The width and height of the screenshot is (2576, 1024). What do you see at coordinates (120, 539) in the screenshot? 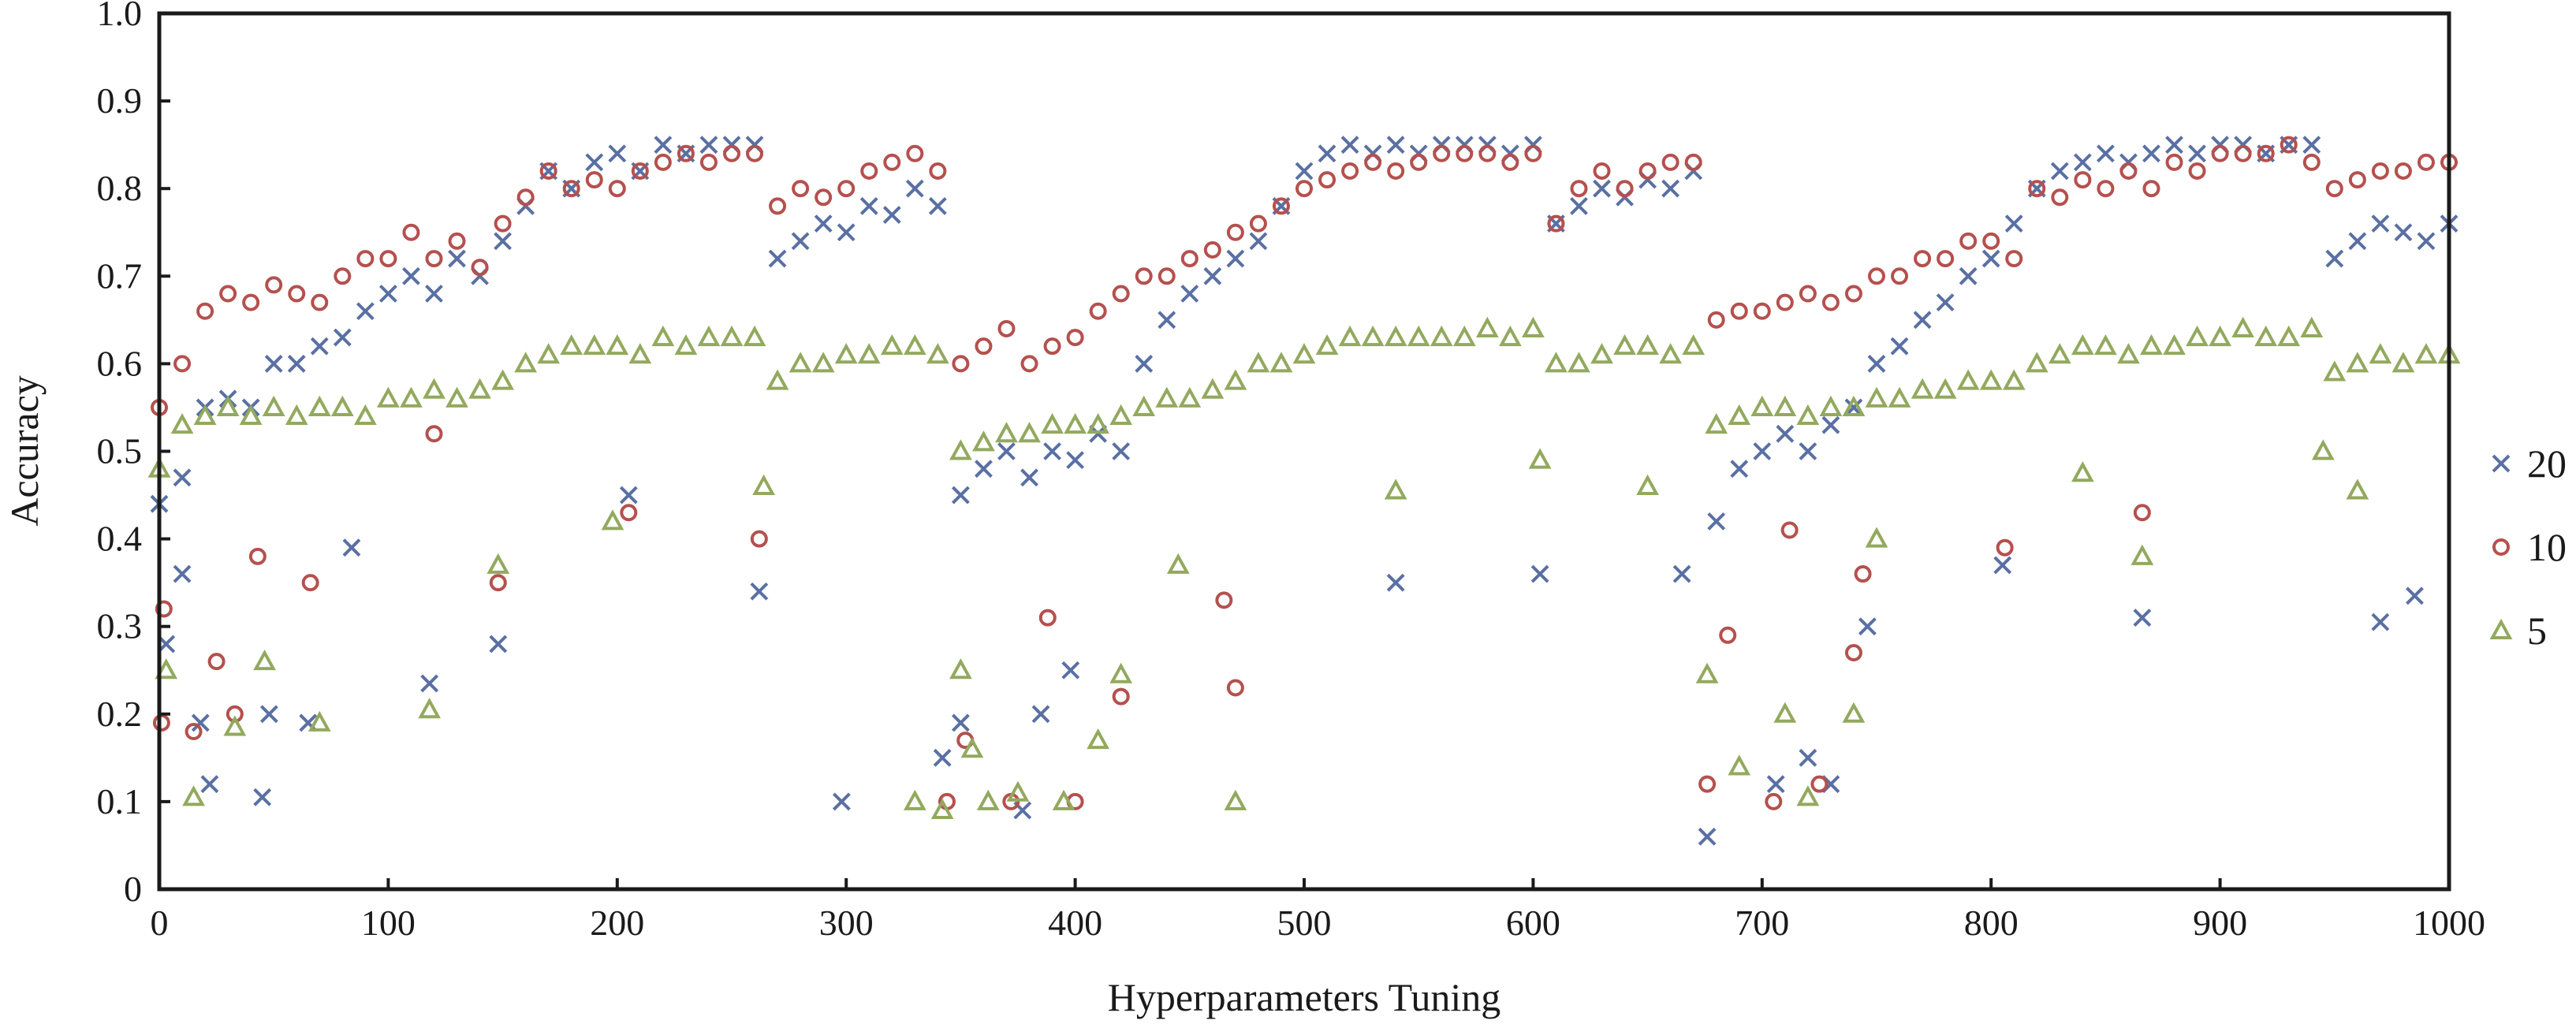
I see `y-tick-label: 0.4` at bounding box center [120, 539].